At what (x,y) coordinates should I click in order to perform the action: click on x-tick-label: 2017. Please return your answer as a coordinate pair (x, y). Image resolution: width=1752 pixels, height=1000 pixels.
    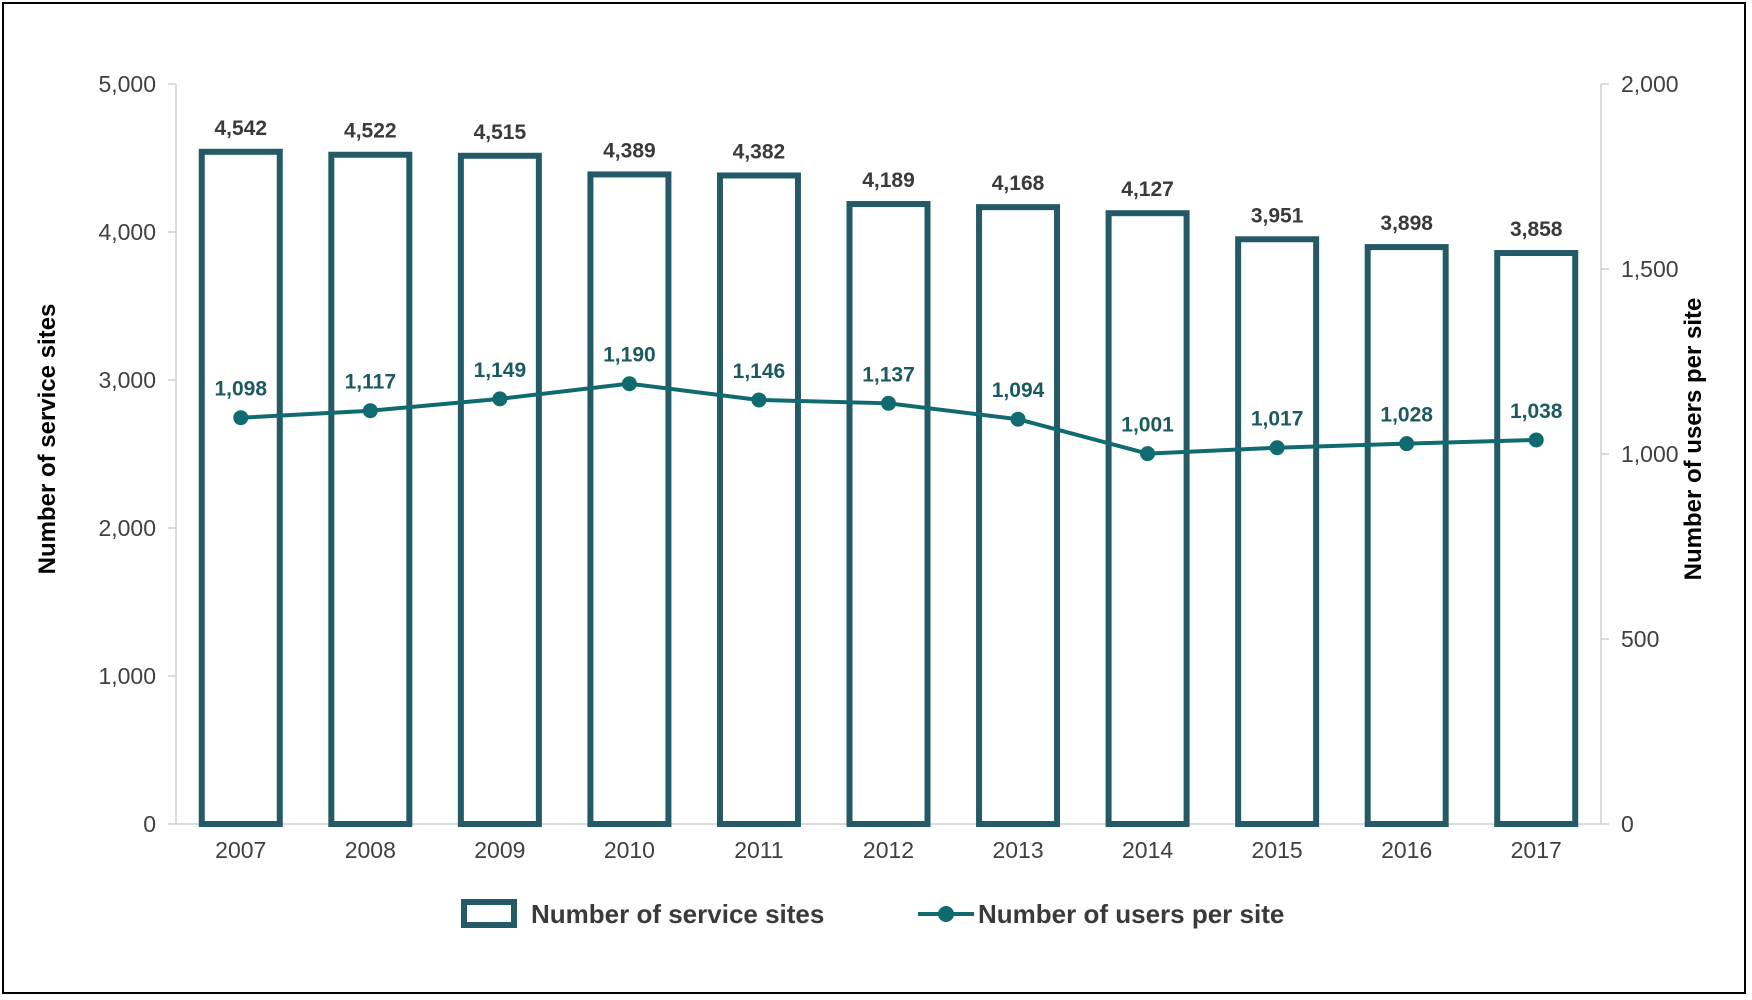
    Looking at the image, I should click on (1536, 850).